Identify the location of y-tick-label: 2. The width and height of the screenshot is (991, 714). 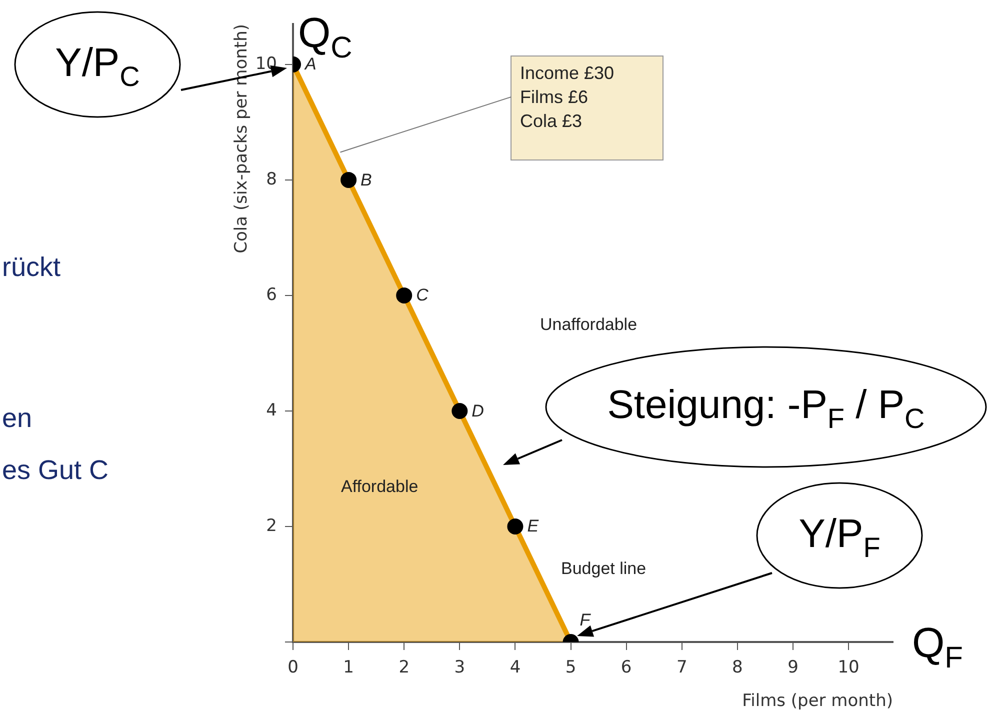
(271, 526).